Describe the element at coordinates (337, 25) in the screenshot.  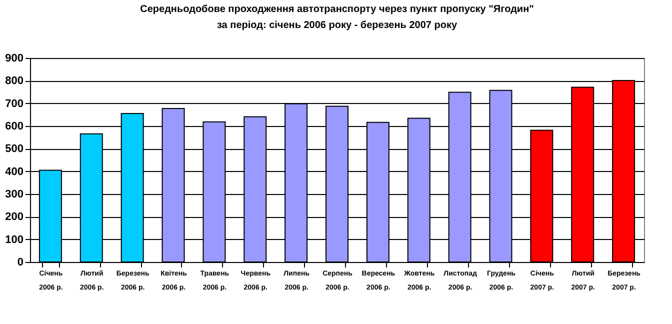
I see `chart-subtitle: за період: січень 2006 року - березень 2007 року` at that location.